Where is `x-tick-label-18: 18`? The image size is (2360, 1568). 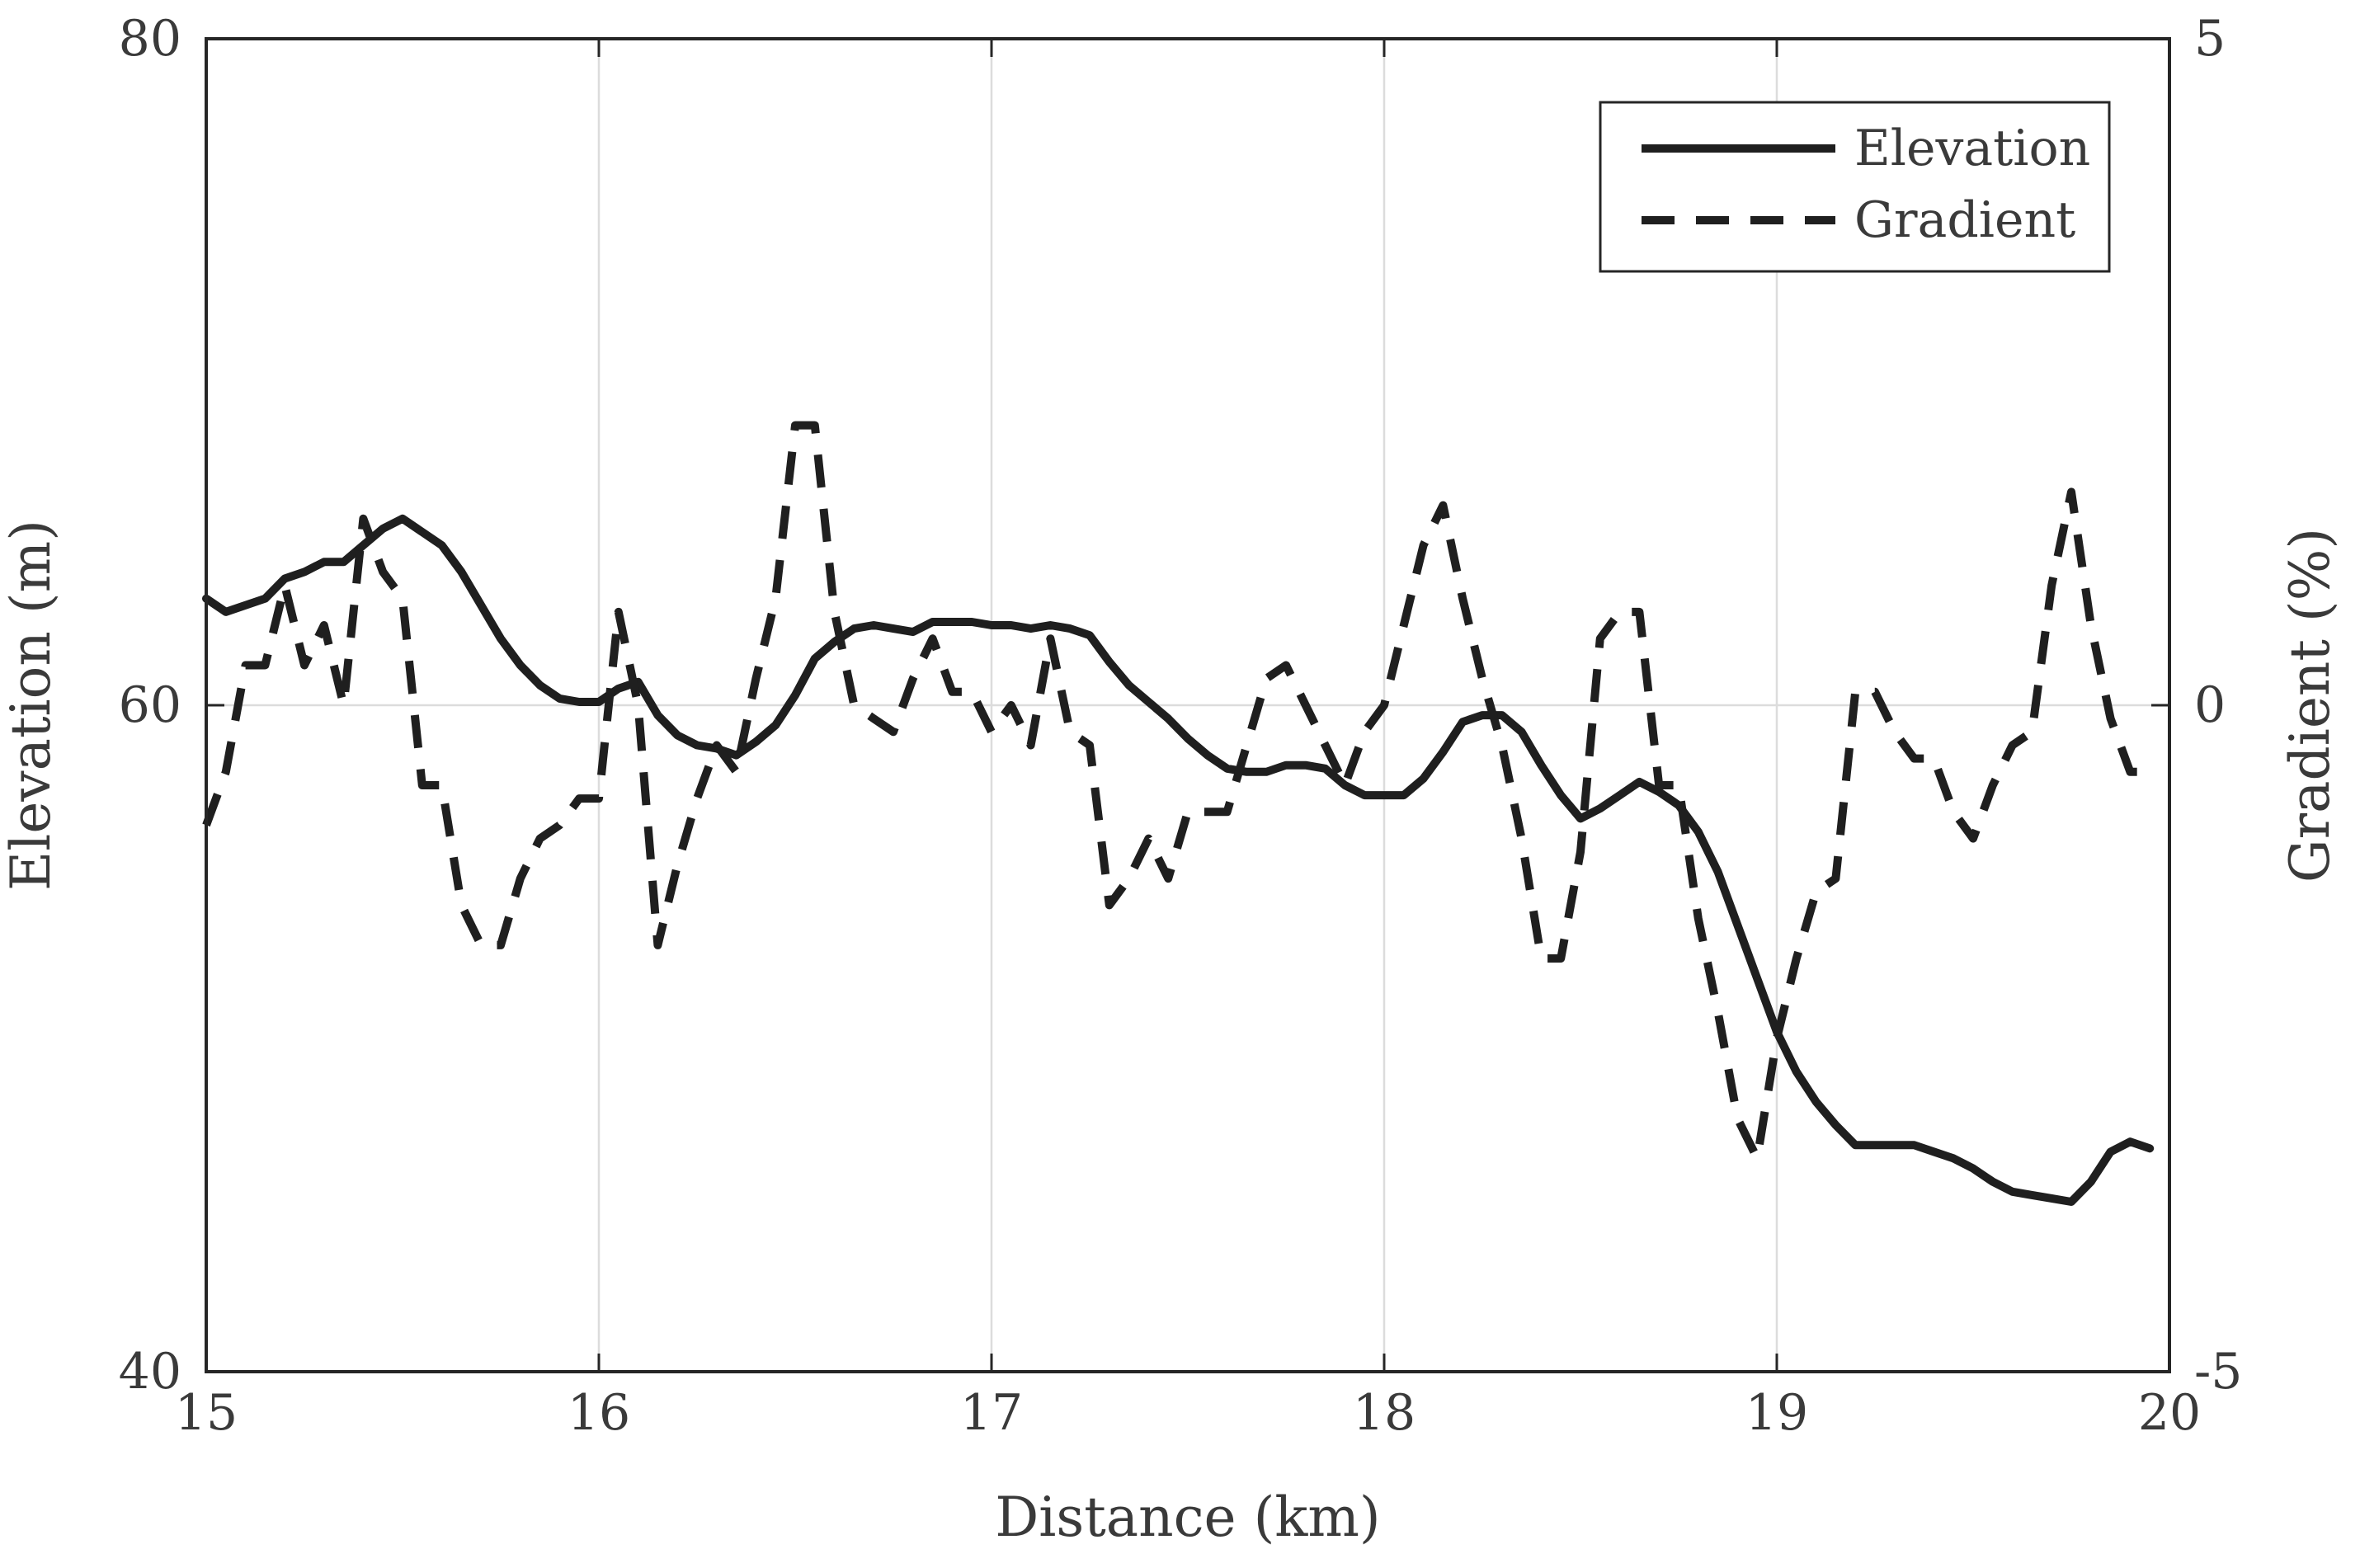 x-tick-label-18: 18 is located at coordinates (1384, 1413).